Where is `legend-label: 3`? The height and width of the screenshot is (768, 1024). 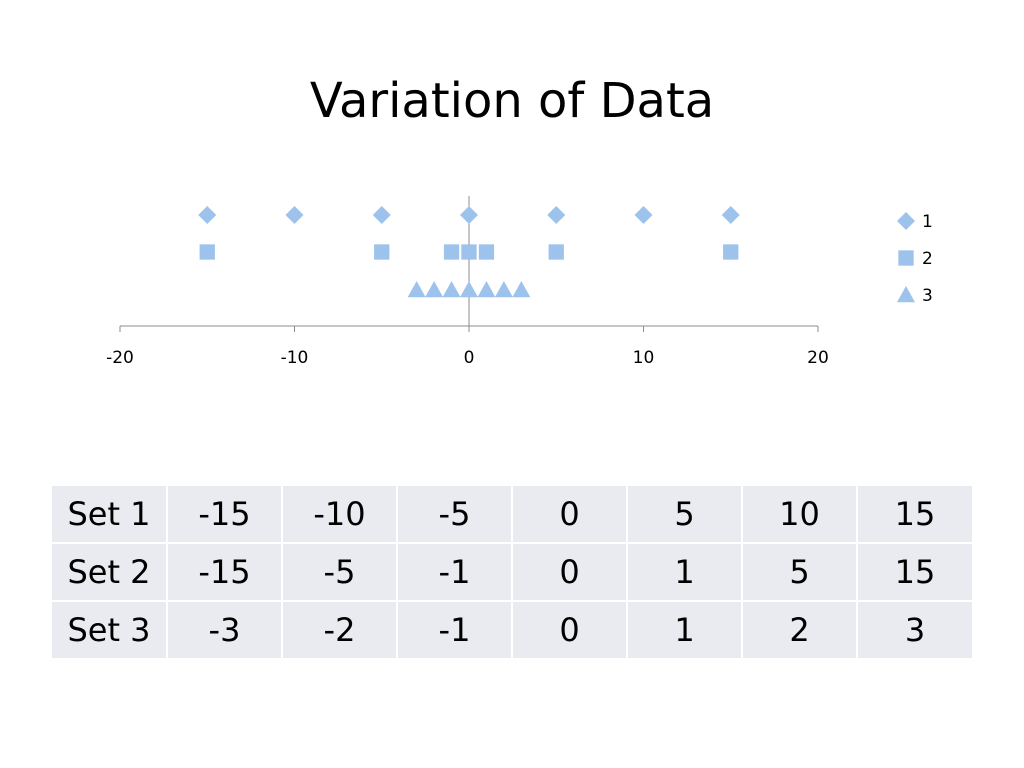 legend-label: 3 is located at coordinates (927, 296).